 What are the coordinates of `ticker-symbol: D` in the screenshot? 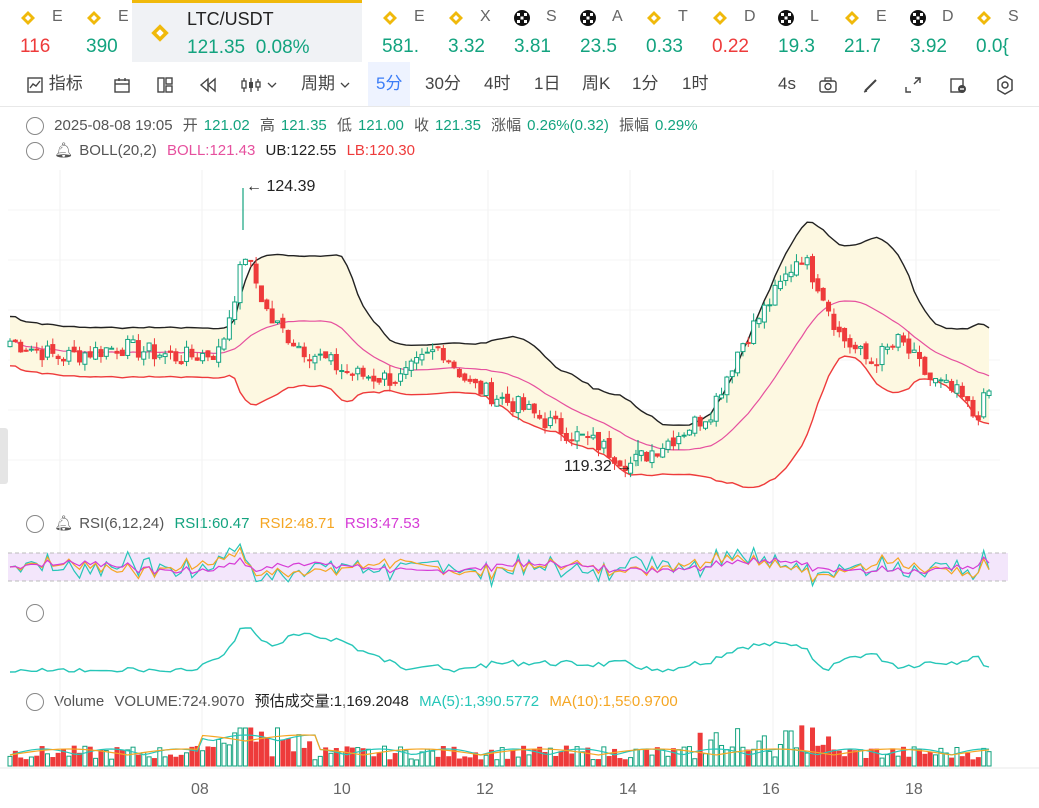 It's located at (750, 16).